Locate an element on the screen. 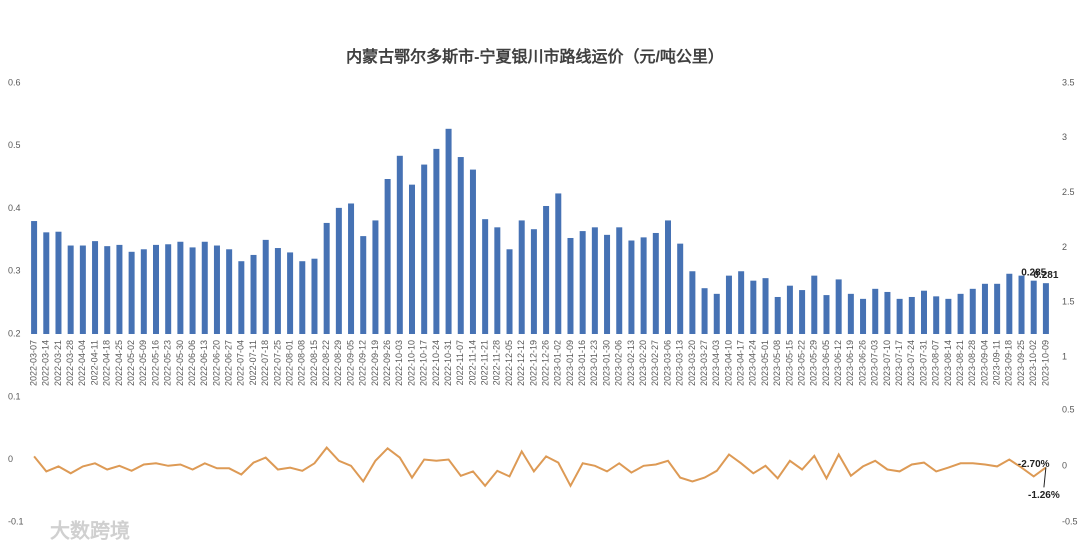 This screenshot has height=552, width=1080. x-tick-label: 2023-07-24 is located at coordinates (911, 363).